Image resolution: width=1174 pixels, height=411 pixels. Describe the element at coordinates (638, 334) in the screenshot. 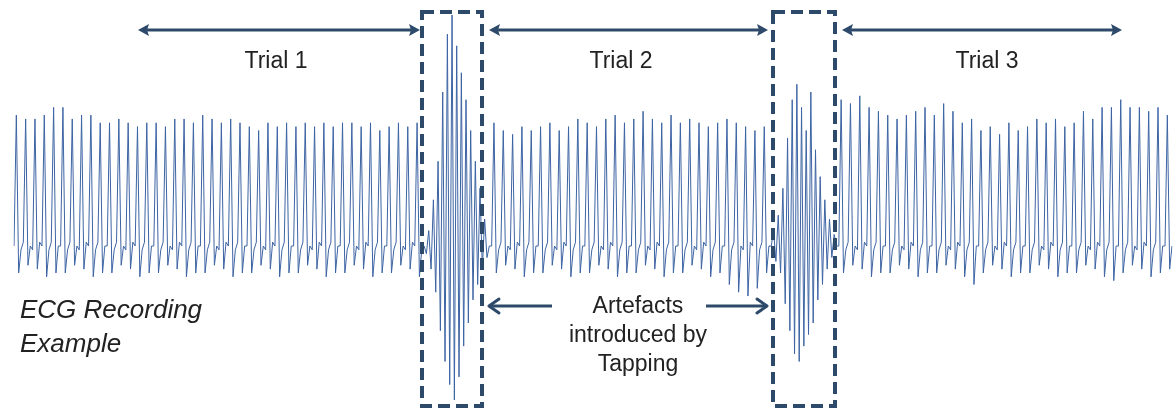

I see `annotation: Artefacts introduced by Tapping` at that location.